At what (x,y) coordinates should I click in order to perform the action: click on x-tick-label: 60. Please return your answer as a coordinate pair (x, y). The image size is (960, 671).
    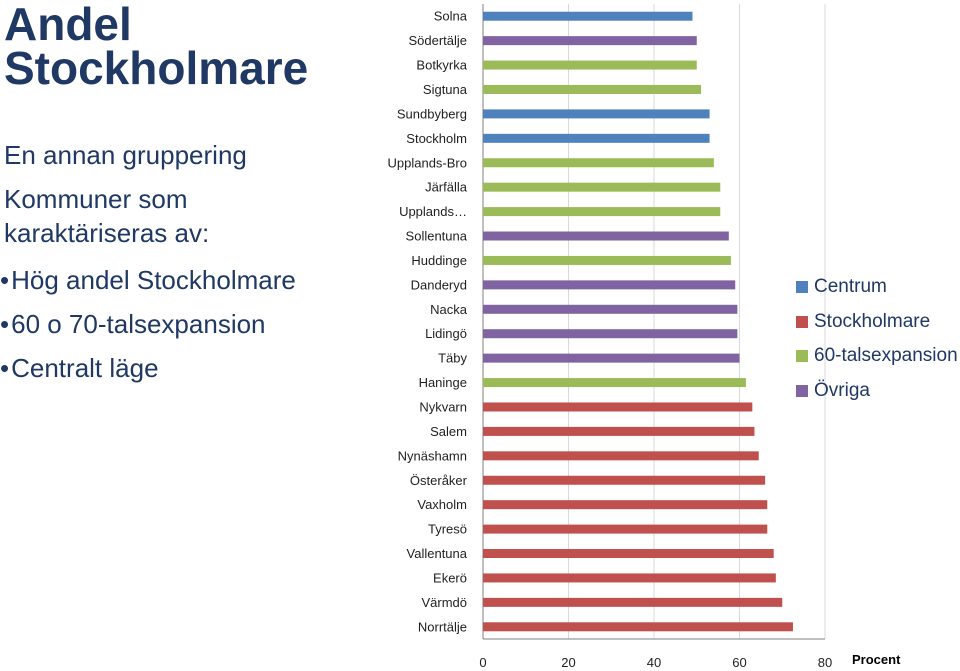
    Looking at the image, I should click on (739, 662).